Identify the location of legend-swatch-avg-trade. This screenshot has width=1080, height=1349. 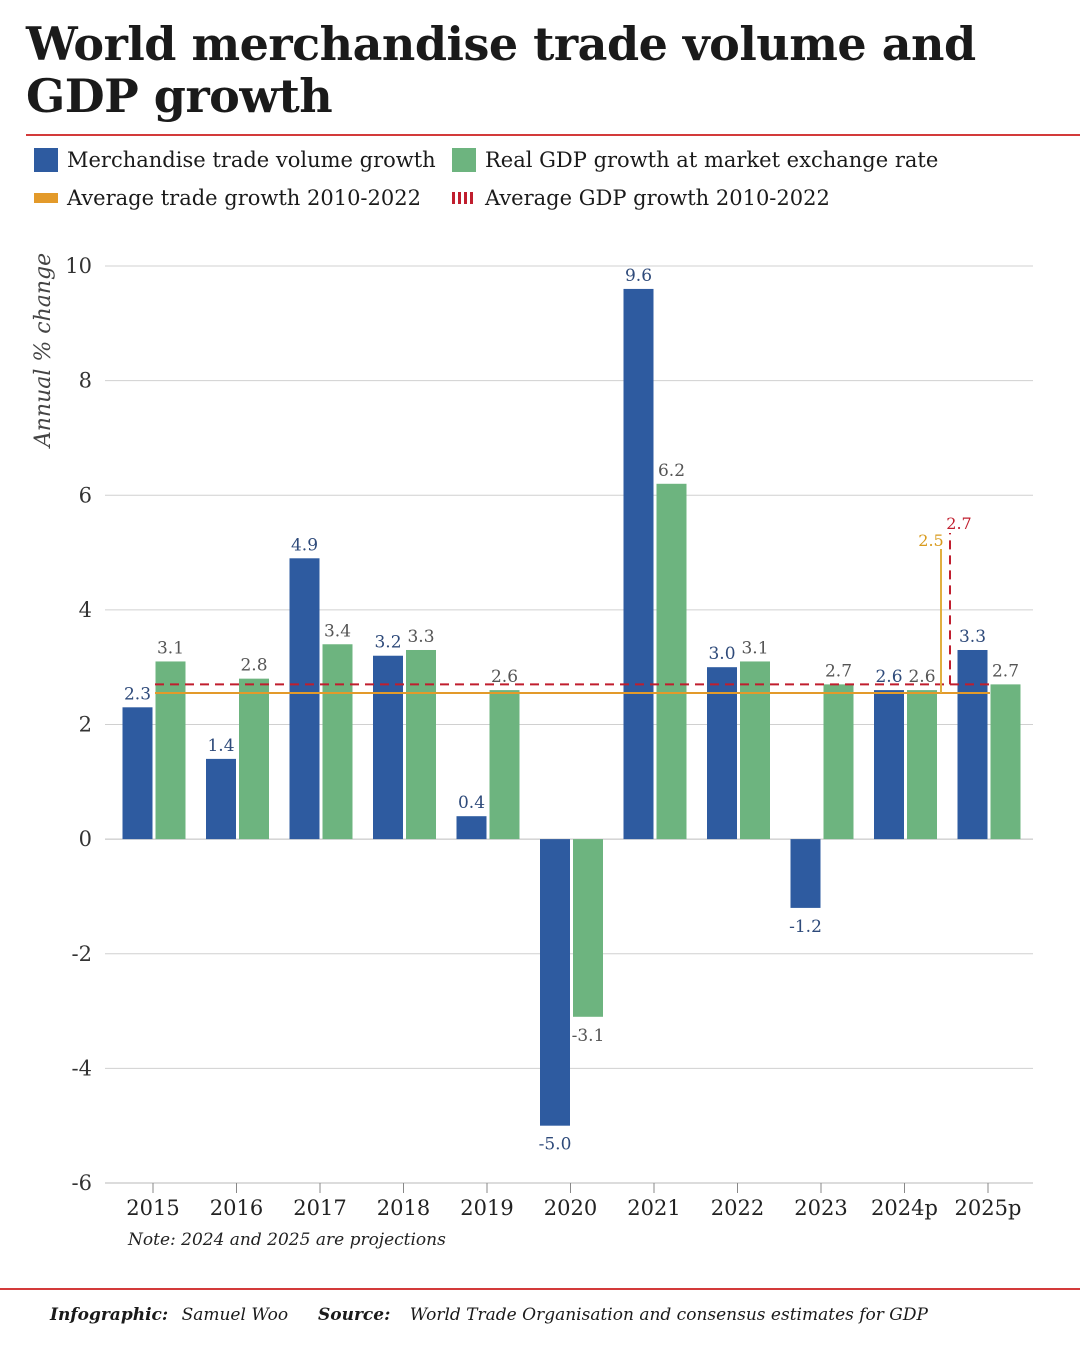
(46, 198).